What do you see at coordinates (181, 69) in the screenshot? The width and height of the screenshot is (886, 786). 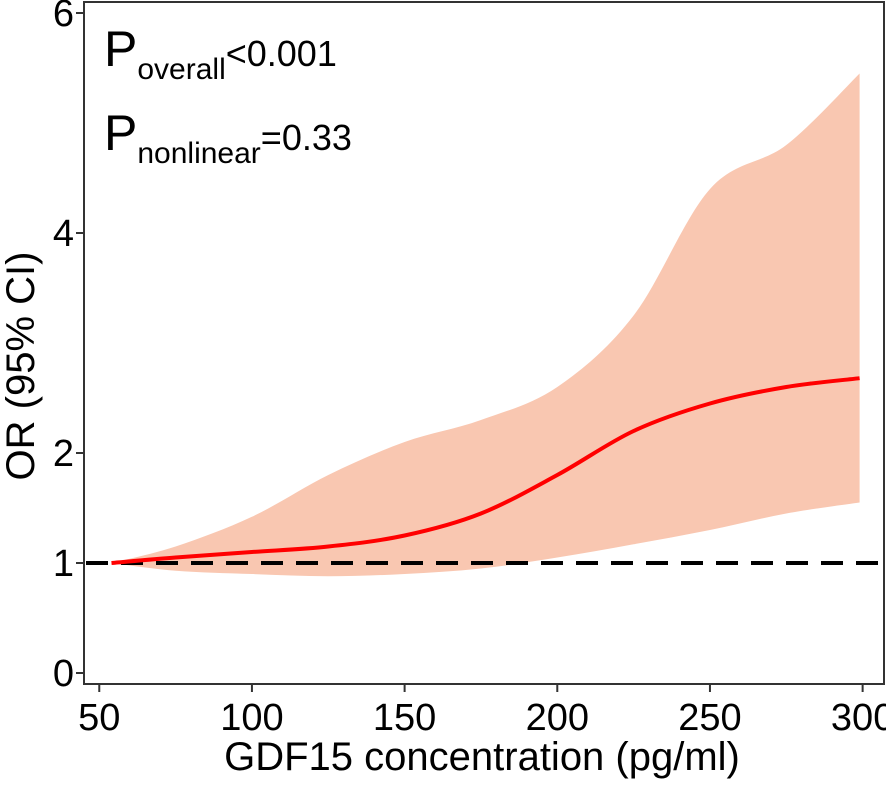 I see `p-overall-subscript: overall` at bounding box center [181, 69].